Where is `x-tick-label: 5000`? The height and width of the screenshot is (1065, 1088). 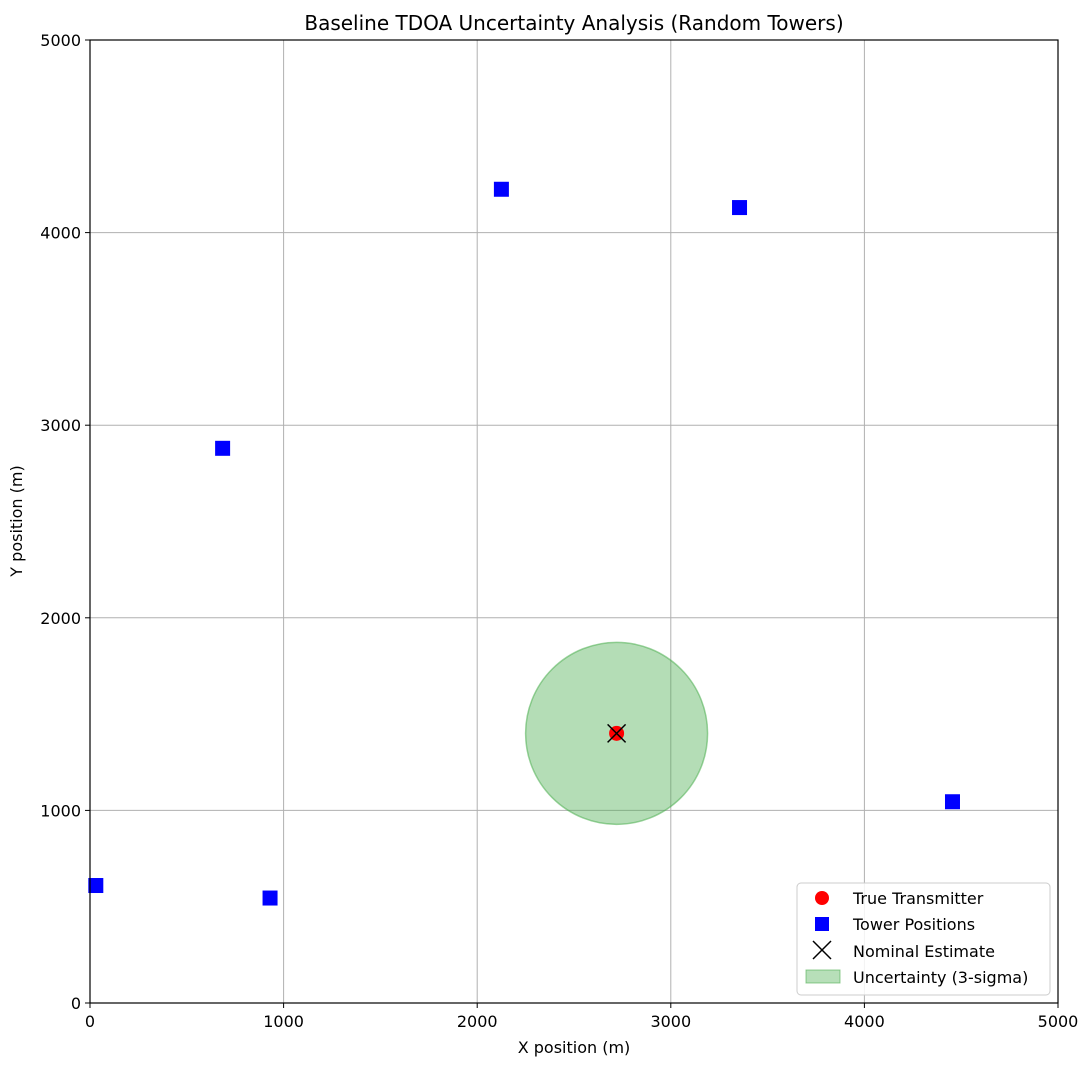
x-tick-label: 5000 is located at coordinates (1058, 1021).